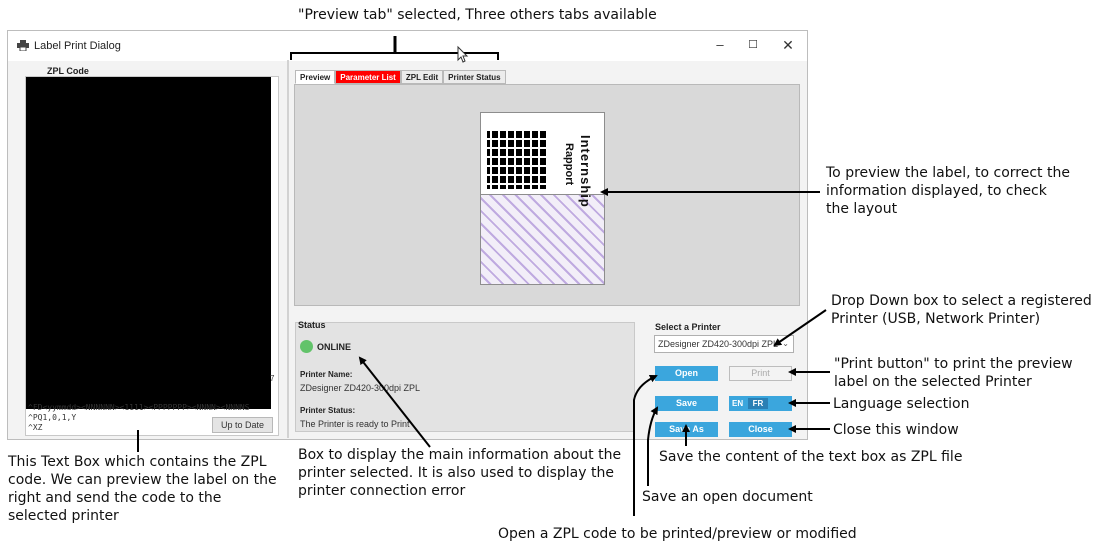 This screenshot has height=547, width=1101. I want to click on tab-parameter-list: Parameter List, so click(368, 77).